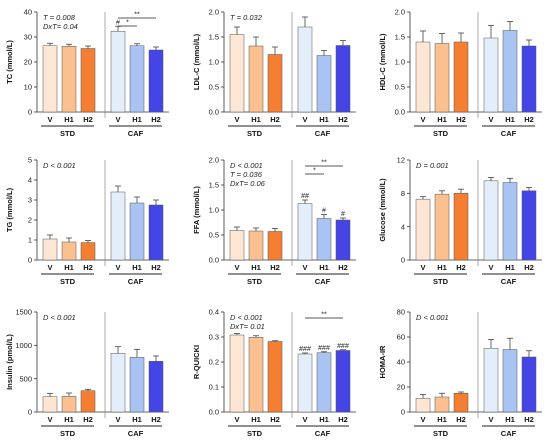 This screenshot has height=444, width=550. Describe the element at coordinates (9, 362) in the screenshot. I see `y-axis-label: Insulin (pmol/L)` at that location.